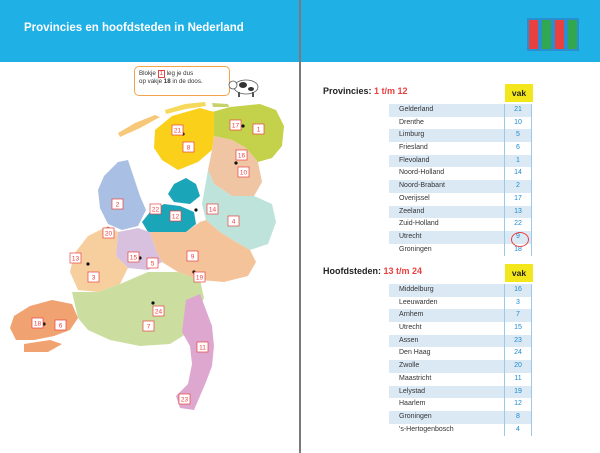  What do you see at coordinates (422, 186) in the screenshot?
I see `row-name: Noord-Brabant` at bounding box center [422, 186].